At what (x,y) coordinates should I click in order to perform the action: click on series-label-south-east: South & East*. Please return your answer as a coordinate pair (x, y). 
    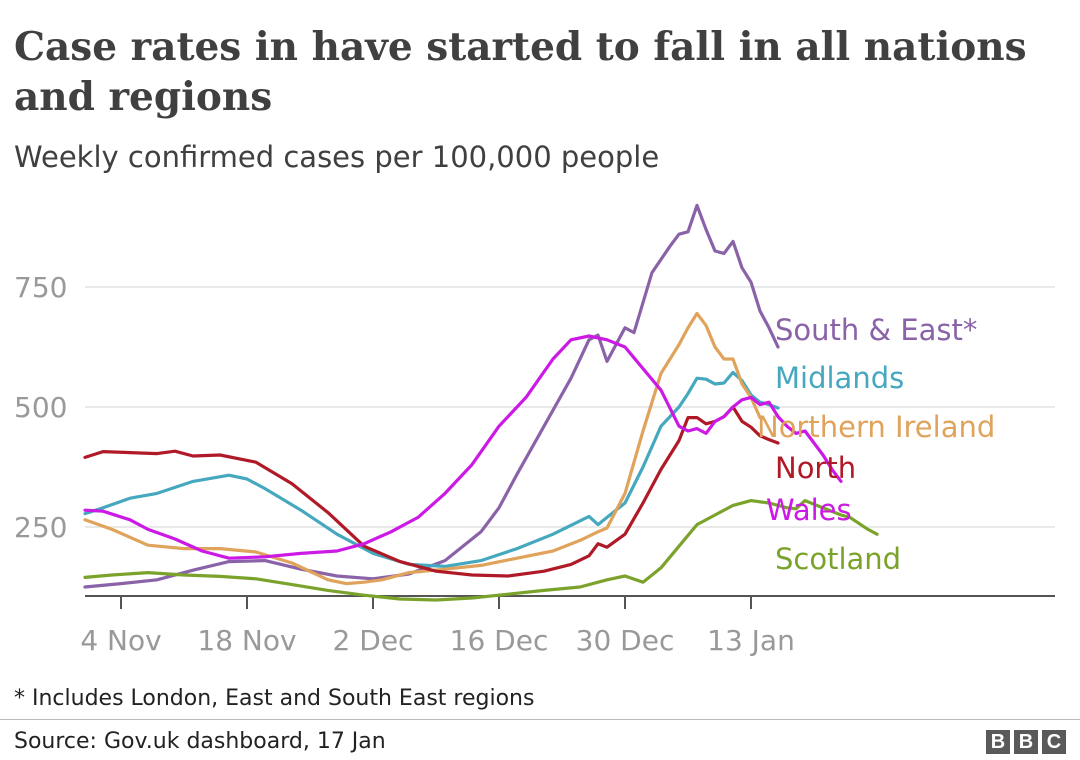
    Looking at the image, I should click on (876, 330).